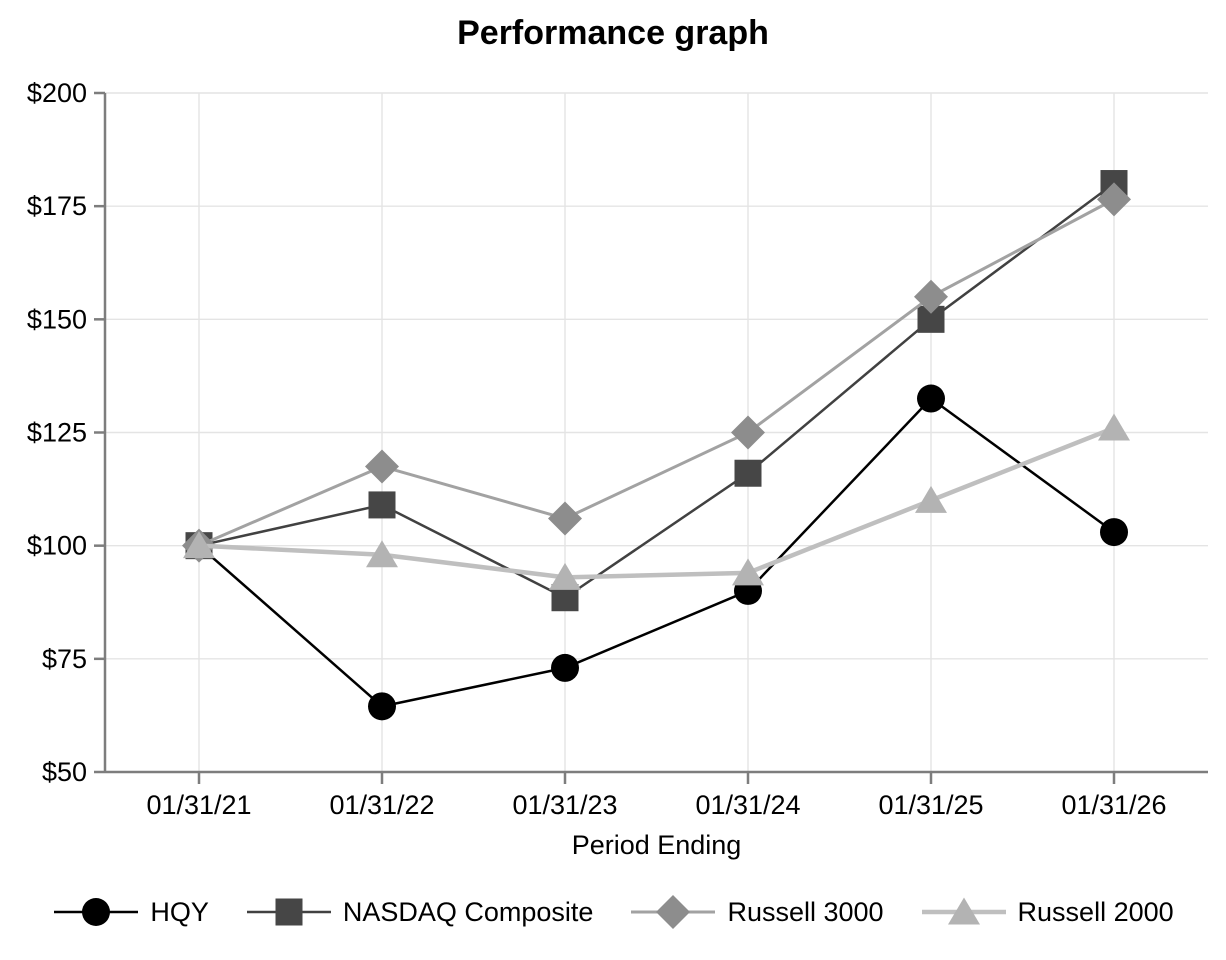 Image resolution: width=1226 pixels, height=960 pixels. I want to click on nasdaq-composite-legend-marker-shape, so click(289, 912).